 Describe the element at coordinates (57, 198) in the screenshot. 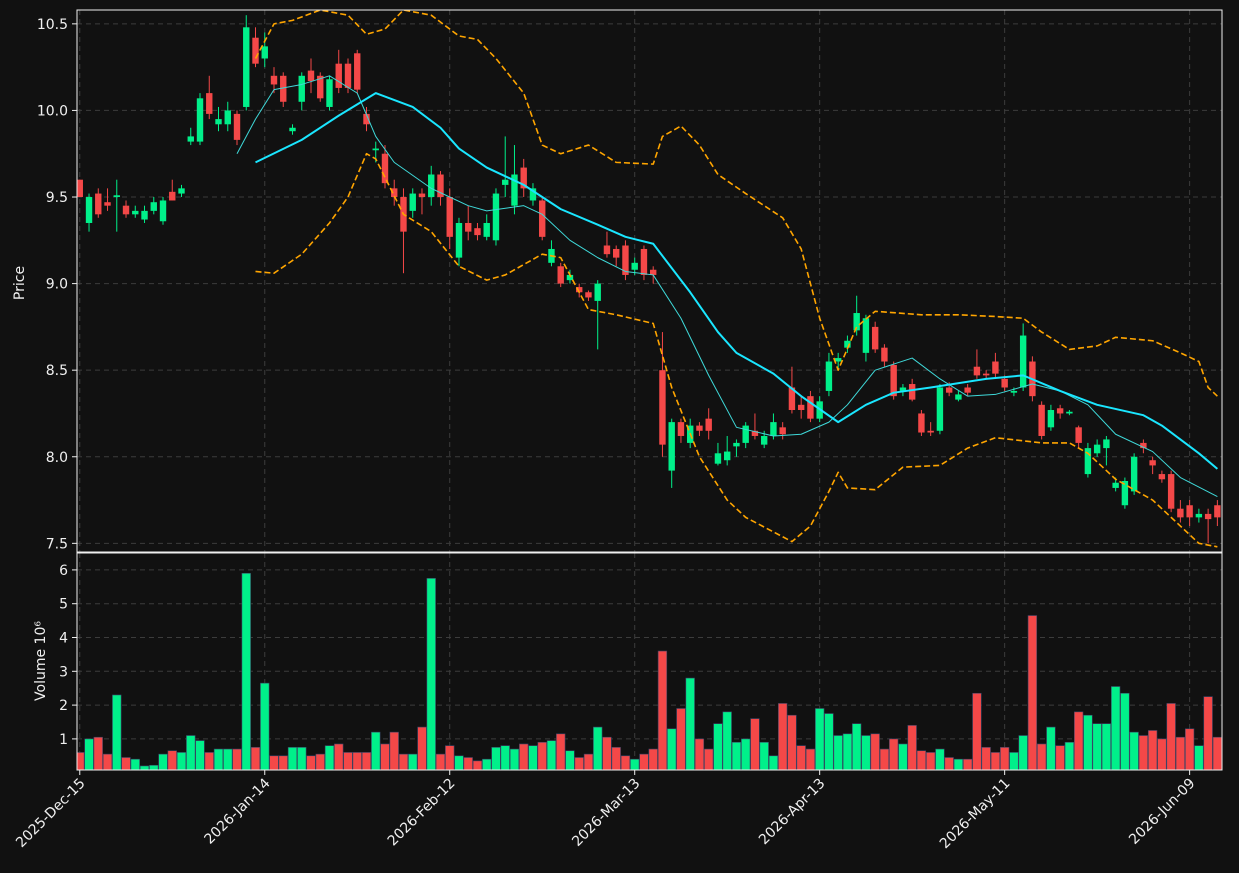

I see `y-tick-label: 9.5` at that location.